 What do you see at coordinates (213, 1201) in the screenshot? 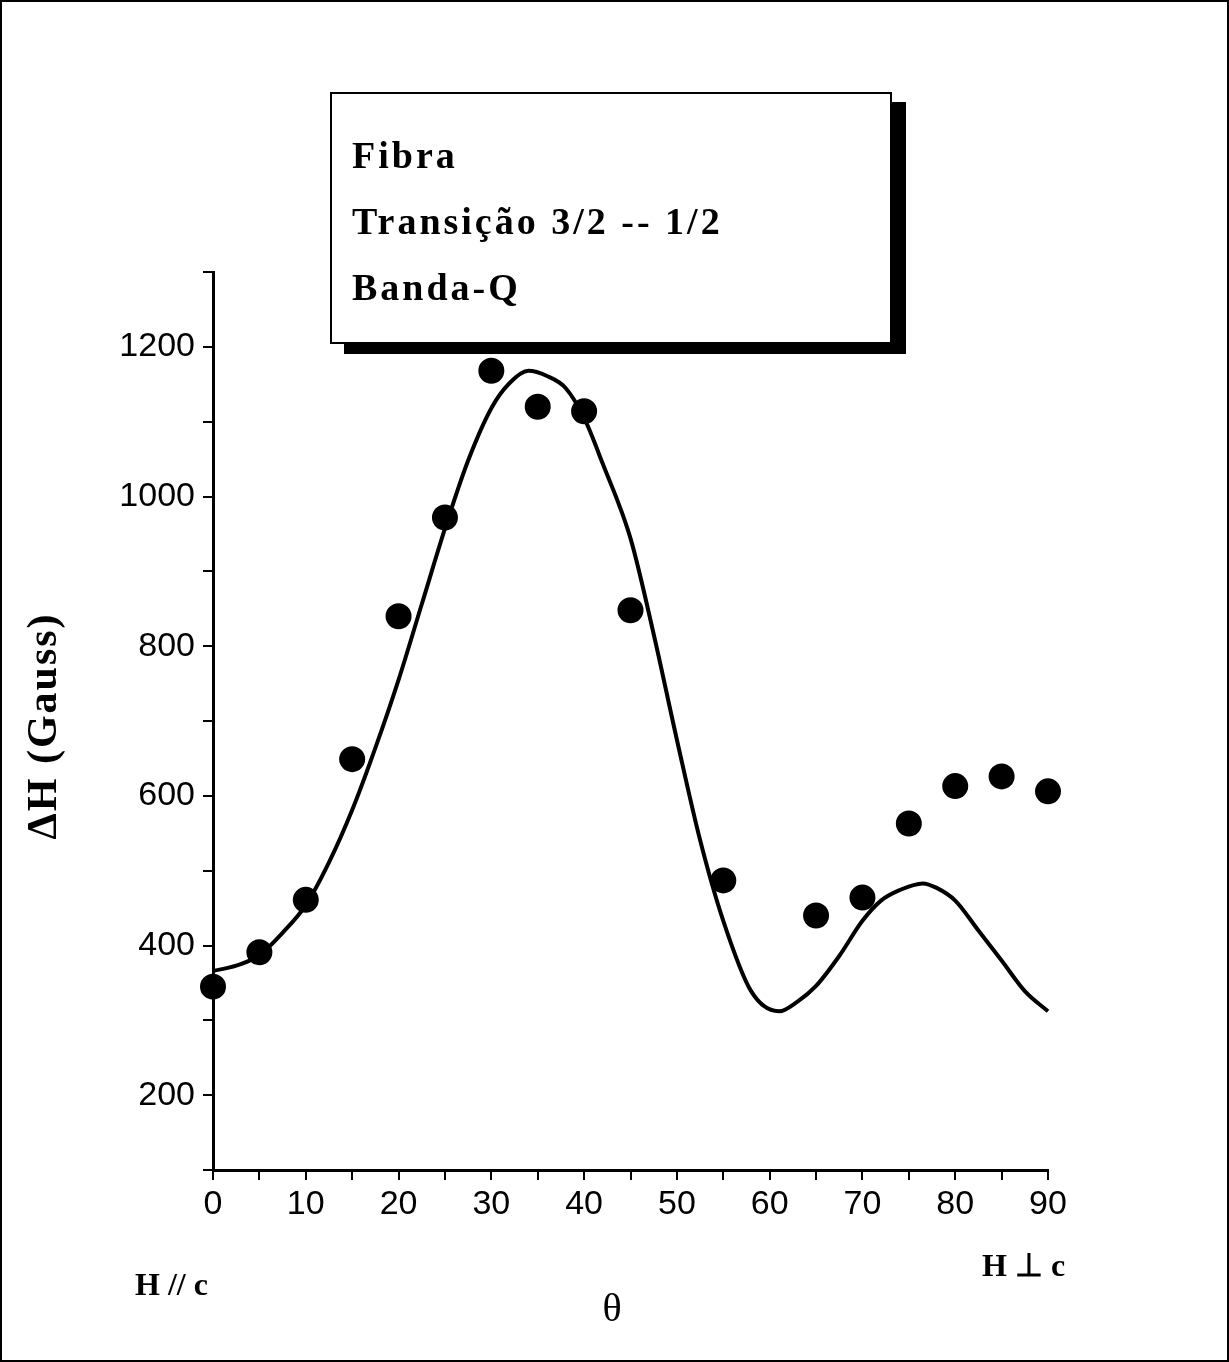
I see `x-tick-label: 0` at bounding box center [213, 1201].